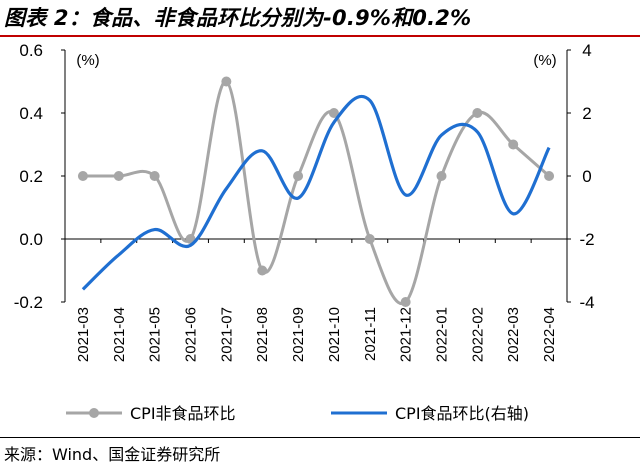 The width and height of the screenshot is (640, 473). I want to click on left-tick-label: 0.2, so click(31, 176).